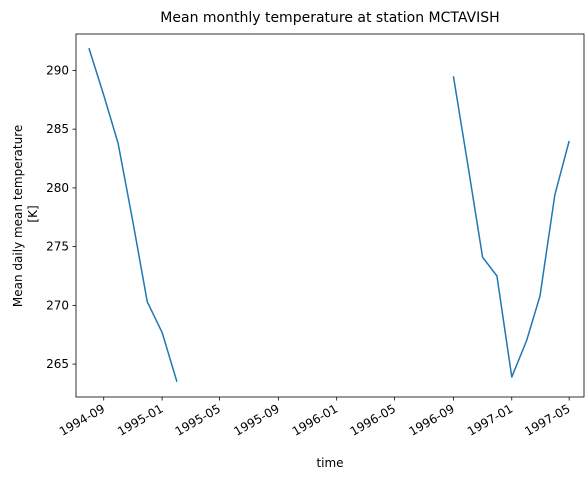  What do you see at coordinates (315, 419) in the screenshot?
I see `x-tick-label: 1996-01` at bounding box center [315, 419].